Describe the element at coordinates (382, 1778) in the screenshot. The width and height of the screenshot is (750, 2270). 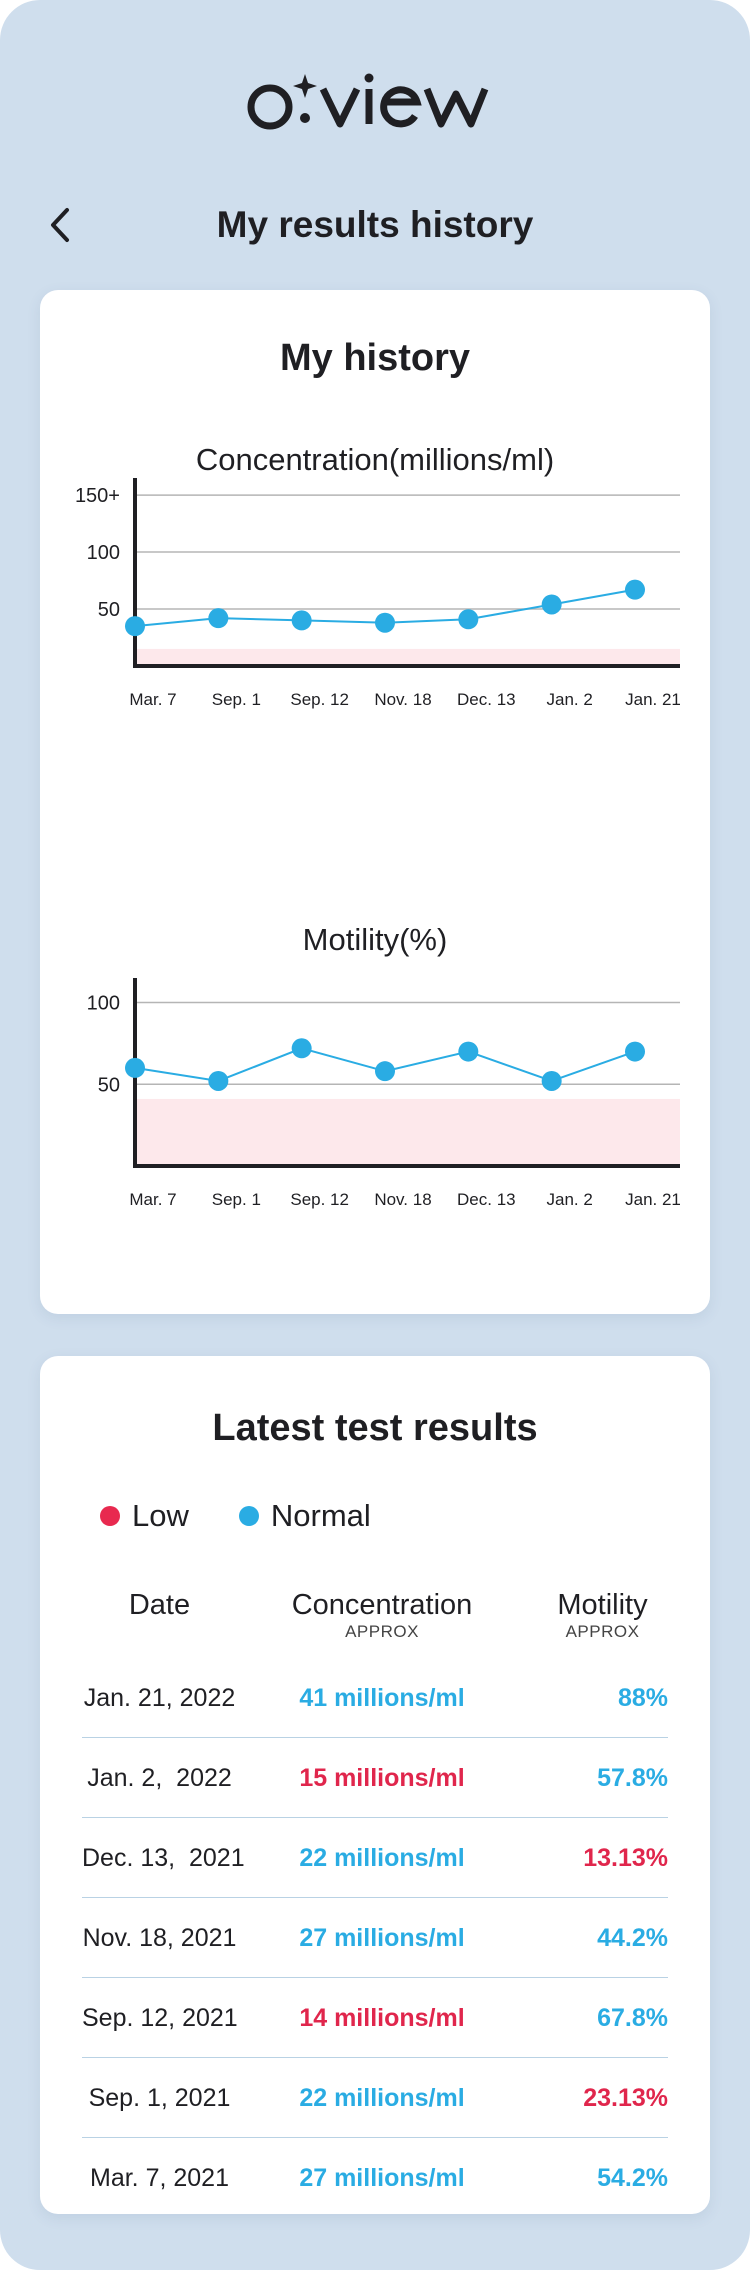
I see `cell-concentration: 15 millions/ml` at that location.